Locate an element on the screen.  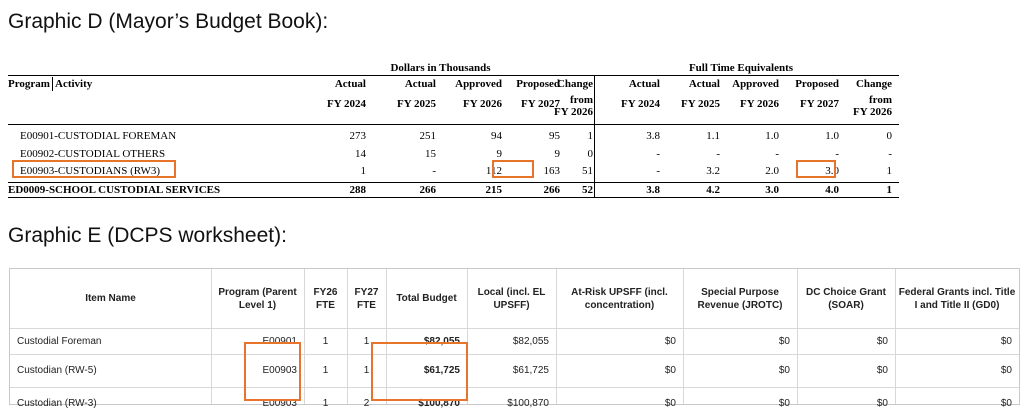
total-value: 4.2 is located at coordinates (713, 190).